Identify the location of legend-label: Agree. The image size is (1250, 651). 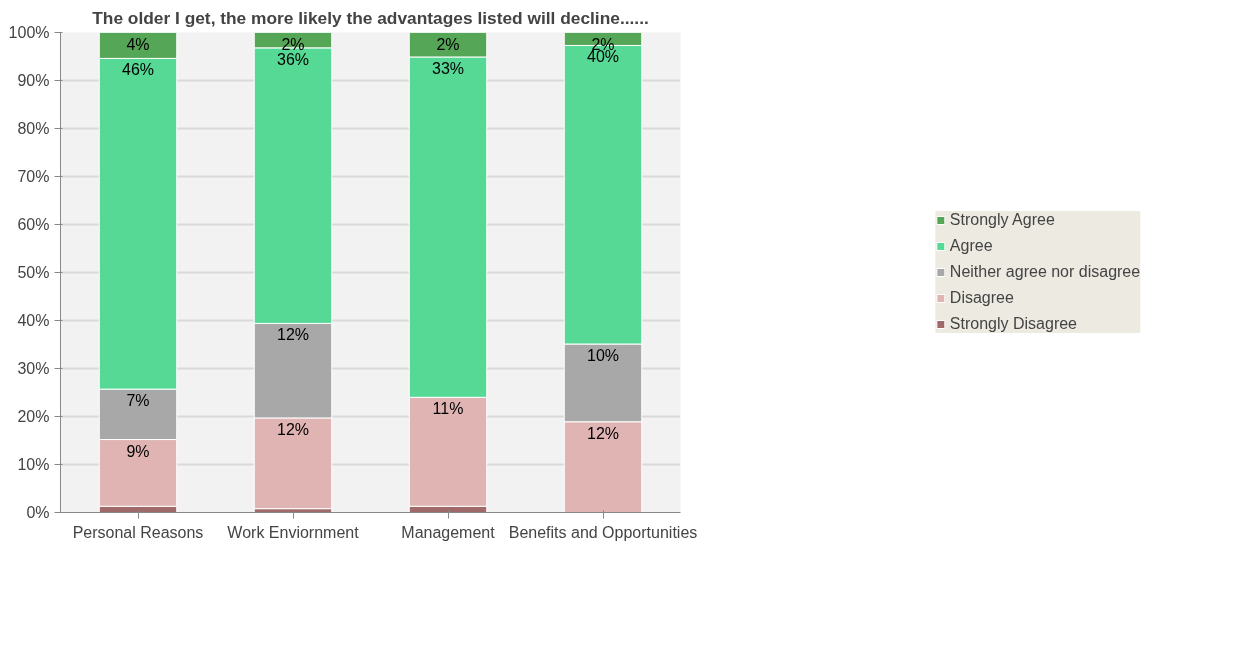
(971, 246).